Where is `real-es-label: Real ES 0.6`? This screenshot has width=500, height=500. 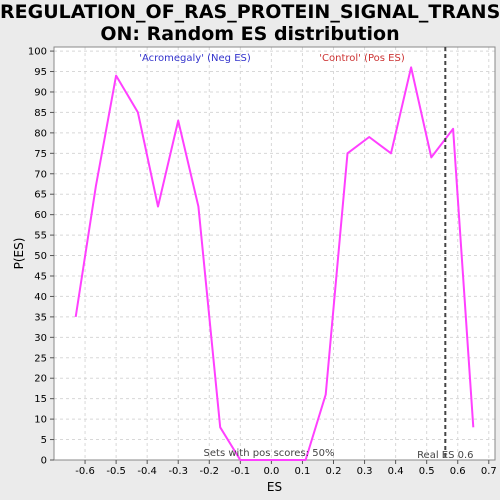
real-es-label: Real ES 0.6 is located at coordinates (445, 455).